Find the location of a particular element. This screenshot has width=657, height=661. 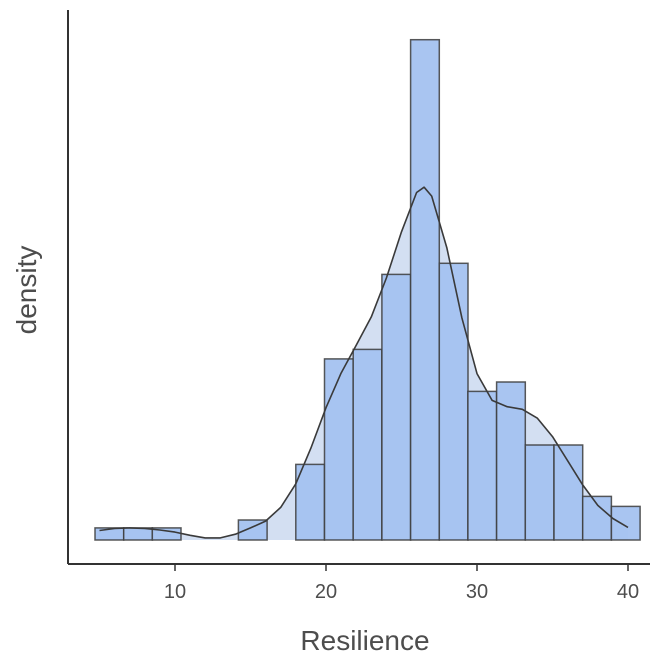

x-tick-label: 10 is located at coordinates (175, 592).